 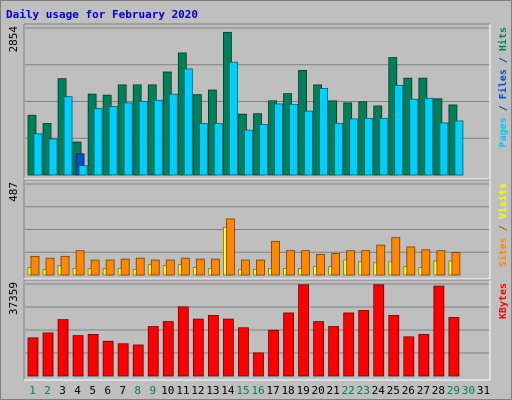 I want to click on x-tick-label: 27, so click(x=423, y=390).